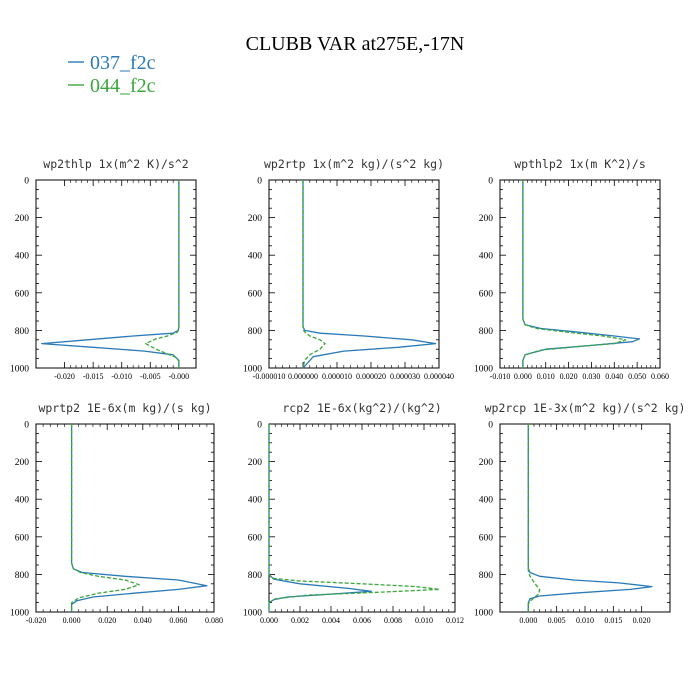 Image resolution: width=700 pixels, height=700 pixels. I want to click on x-tick-label: 0.000020, so click(371, 376).